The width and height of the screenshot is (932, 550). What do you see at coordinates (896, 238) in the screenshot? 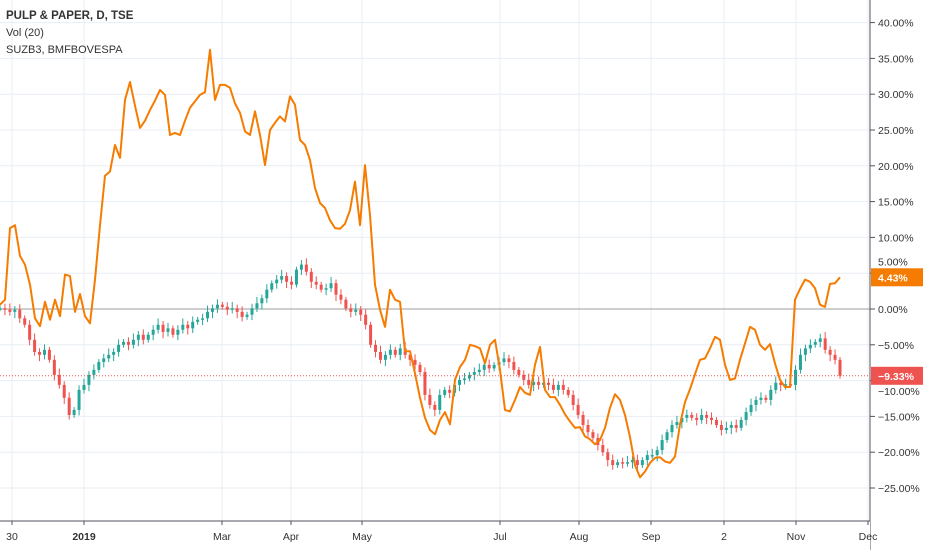
I see `y-tick-label: 10.00%` at bounding box center [896, 238].